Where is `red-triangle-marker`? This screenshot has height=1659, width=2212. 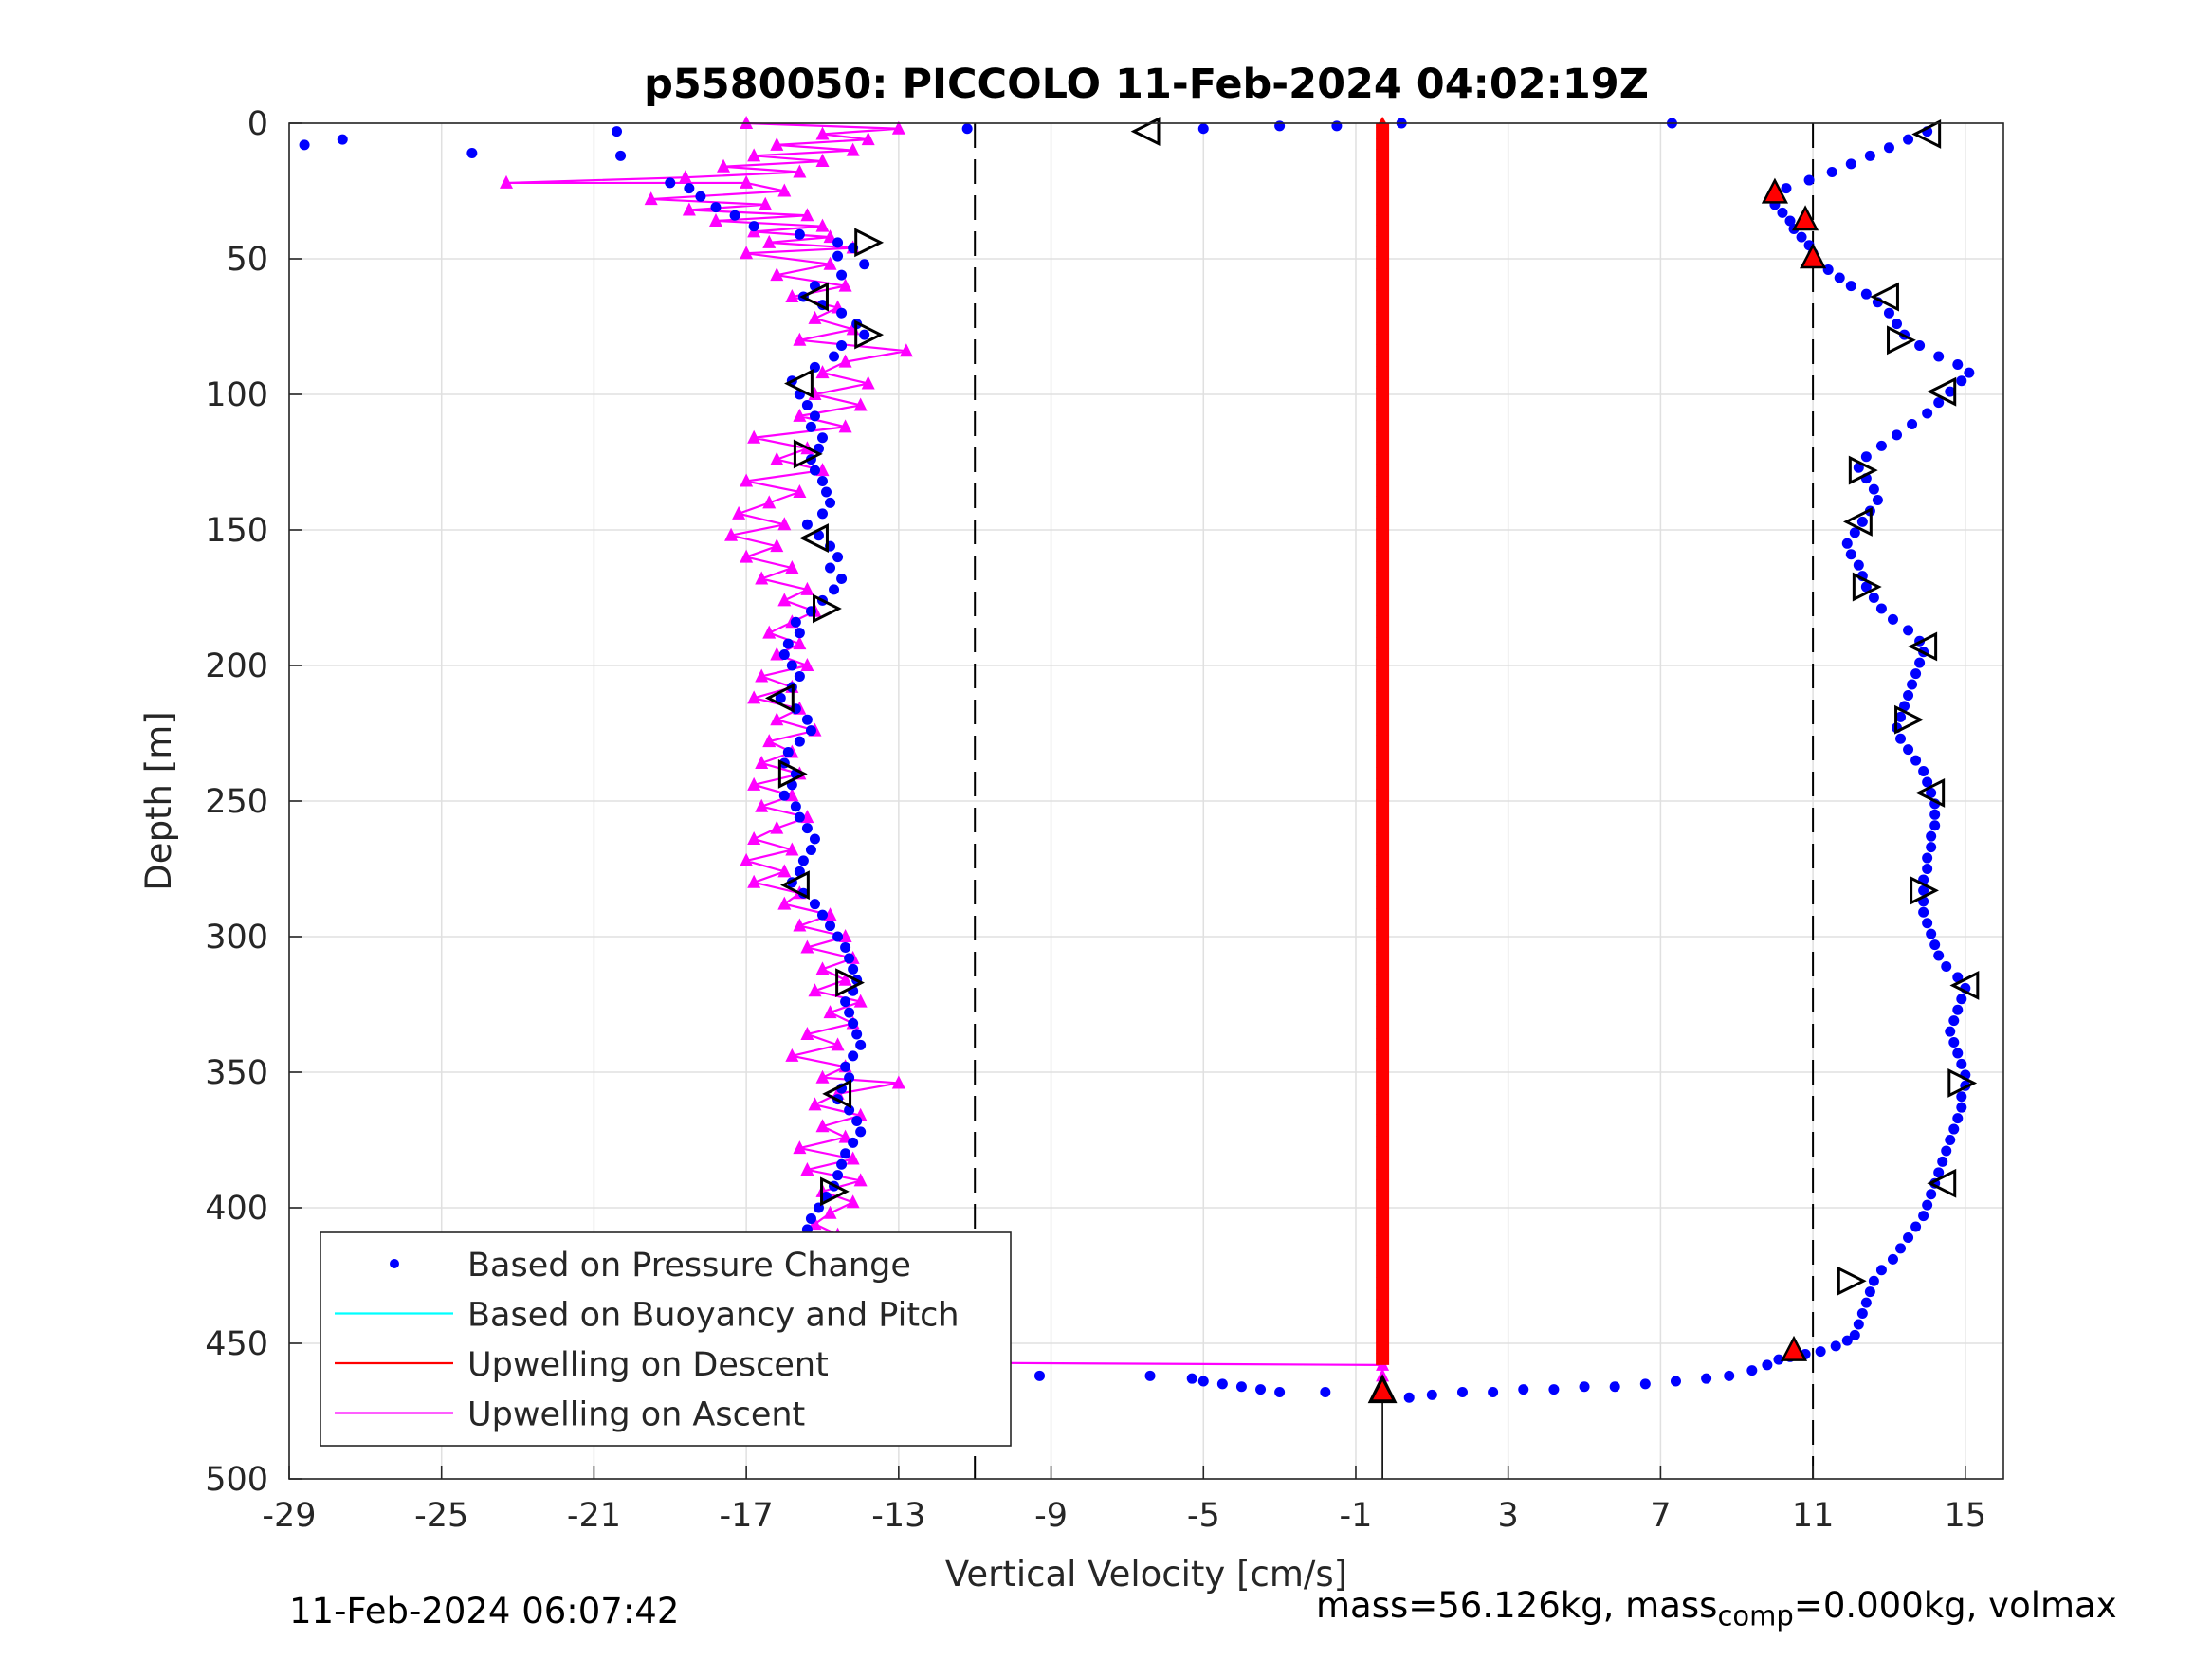
red-triangle-marker is located at coordinates (1794, 1348).